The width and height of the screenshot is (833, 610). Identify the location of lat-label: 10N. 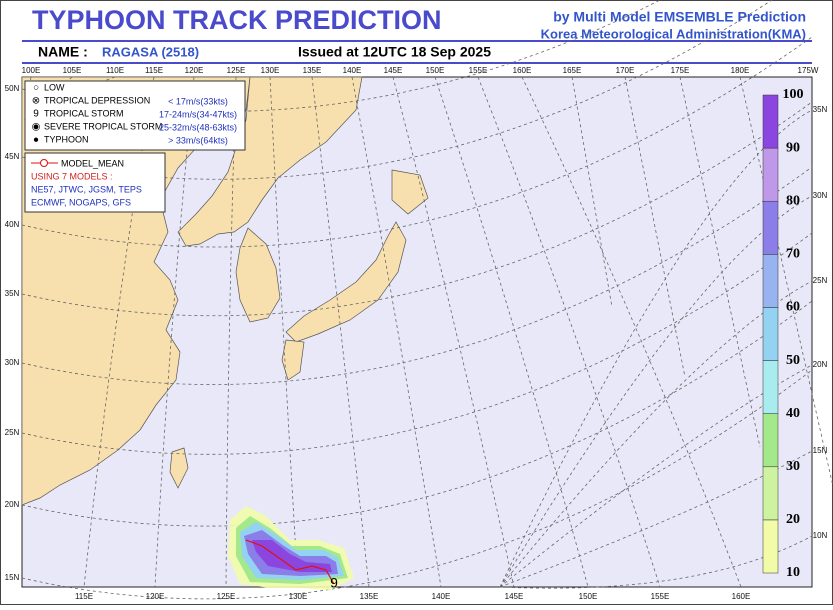
(820, 535).